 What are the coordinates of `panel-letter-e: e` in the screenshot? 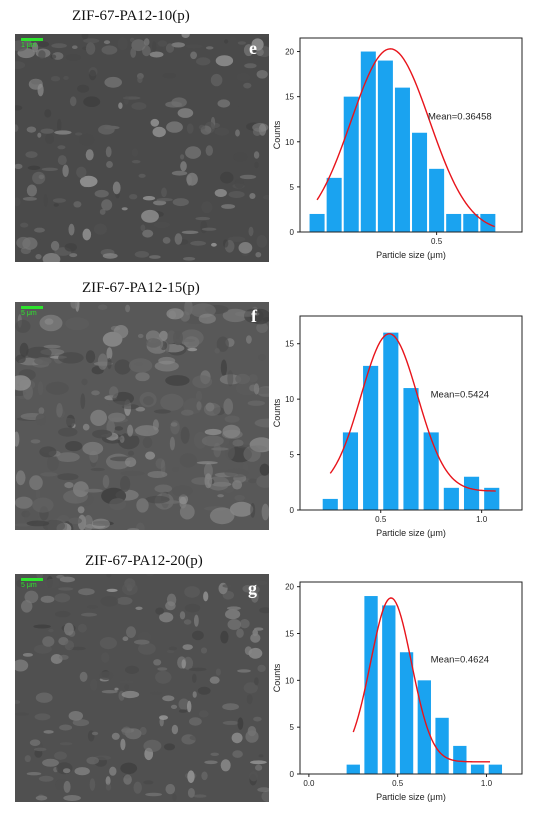 It's located at (253, 48).